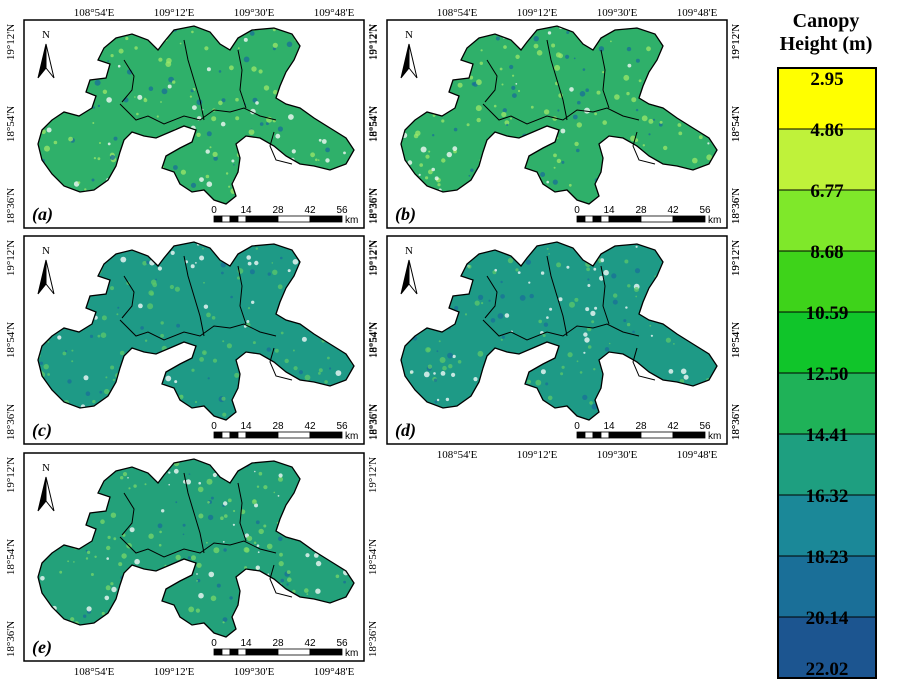  What do you see at coordinates (405, 430) in the screenshot?
I see `panel-label: (d)` at bounding box center [405, 430].